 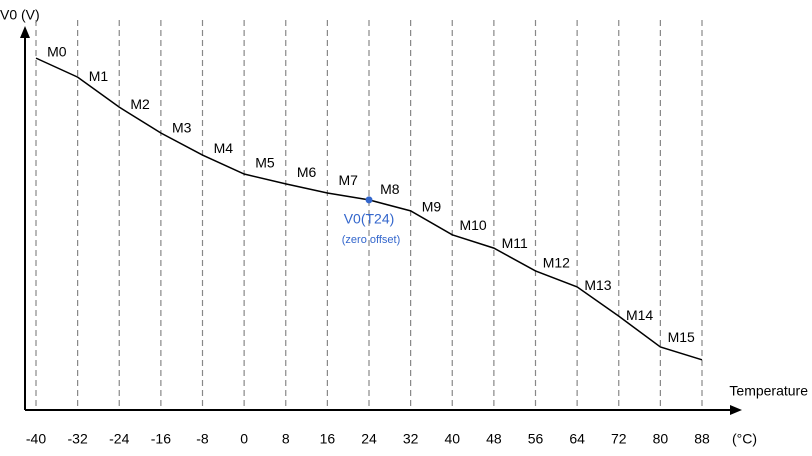 What do you see at coordinates (515, 243) in the screenshot?
I see `segment-label: M11` at bounding box center [515, 243].